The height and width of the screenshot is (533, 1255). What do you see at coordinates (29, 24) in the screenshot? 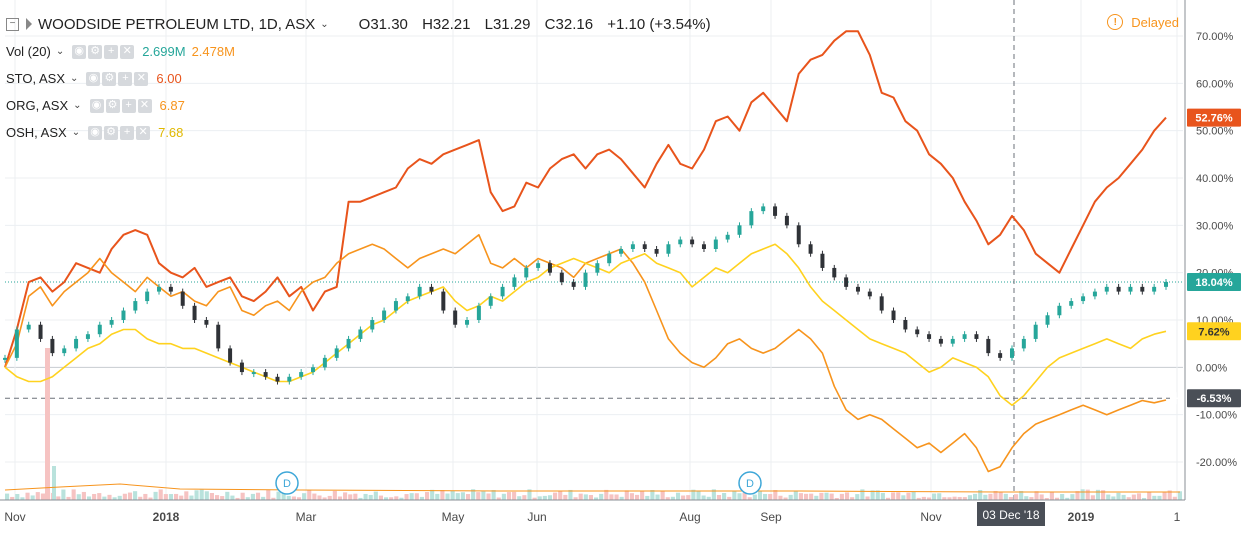
I see `flag-icon` at bounding box center [29, 24].